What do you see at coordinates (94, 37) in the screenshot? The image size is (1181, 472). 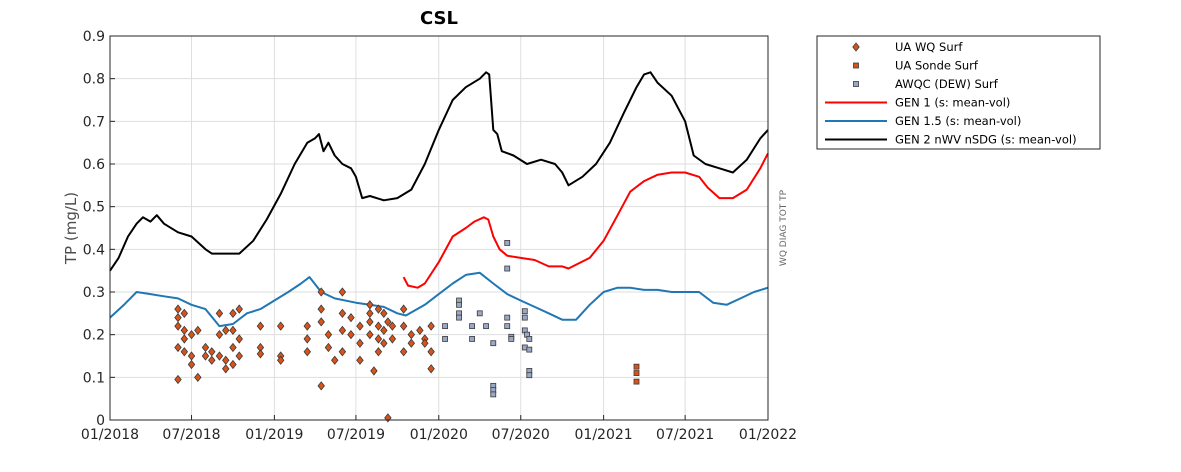 I see `y-tick-label: 0.9` at bounding box center [94, 37].